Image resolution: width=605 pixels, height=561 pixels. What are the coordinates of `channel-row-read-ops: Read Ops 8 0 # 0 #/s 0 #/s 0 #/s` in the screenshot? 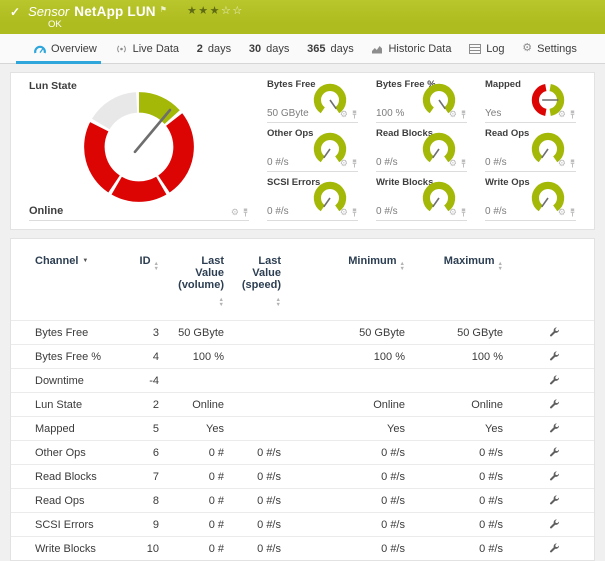 It's located at (302, 500).